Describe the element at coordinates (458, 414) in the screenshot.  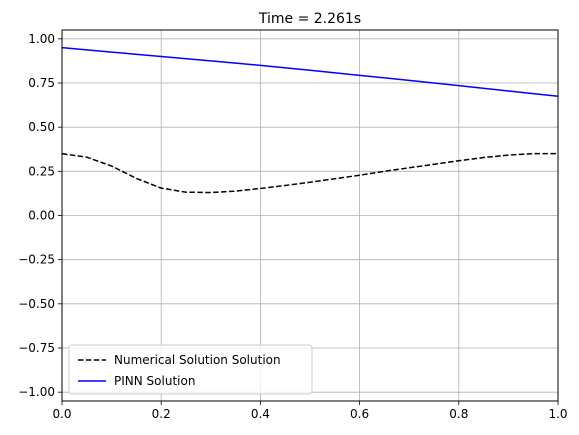
I see `x-tick-label: 0.8` at that location.